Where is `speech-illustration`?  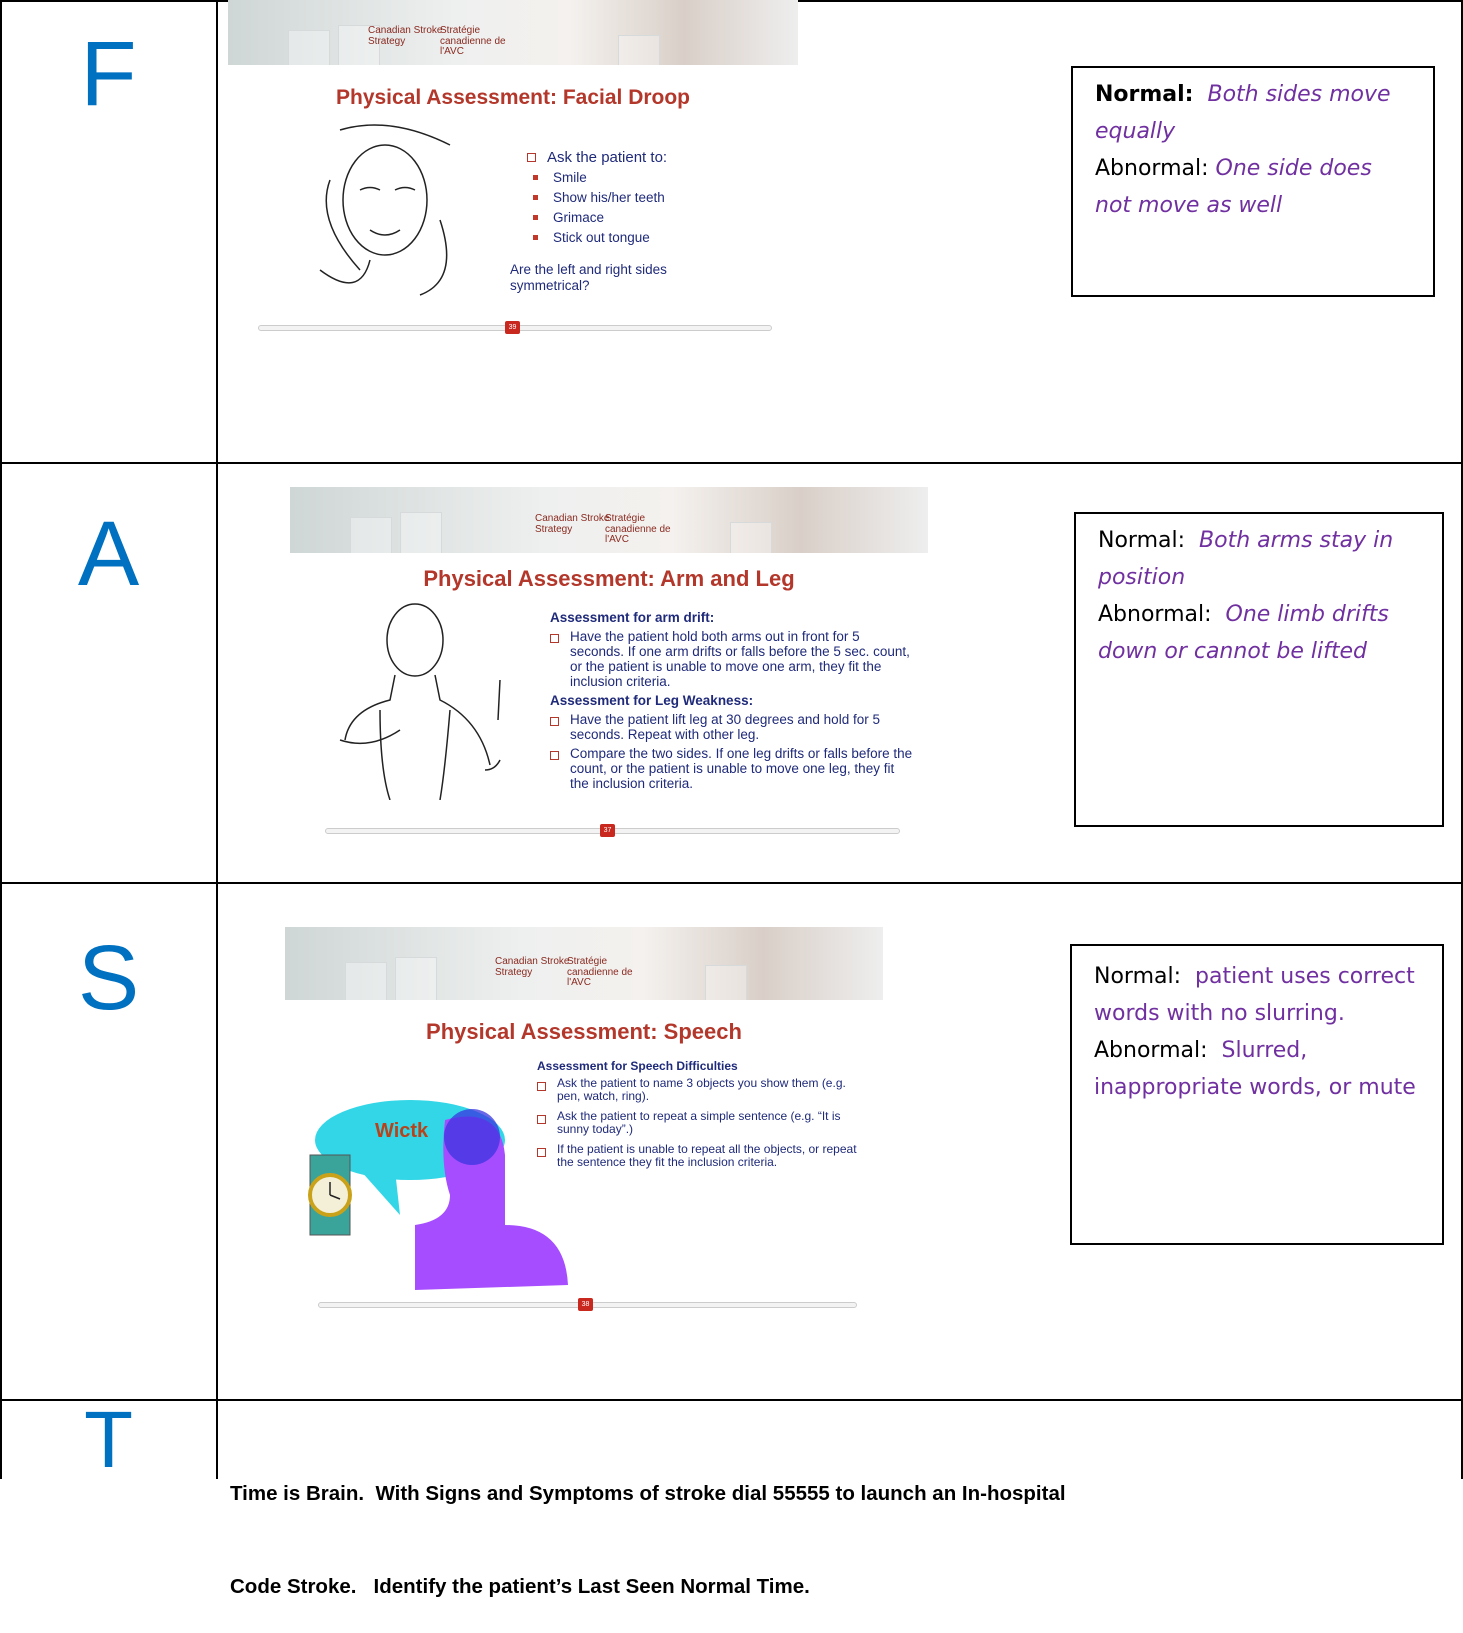
speech-illustration is located at coordinates (438, 1195).